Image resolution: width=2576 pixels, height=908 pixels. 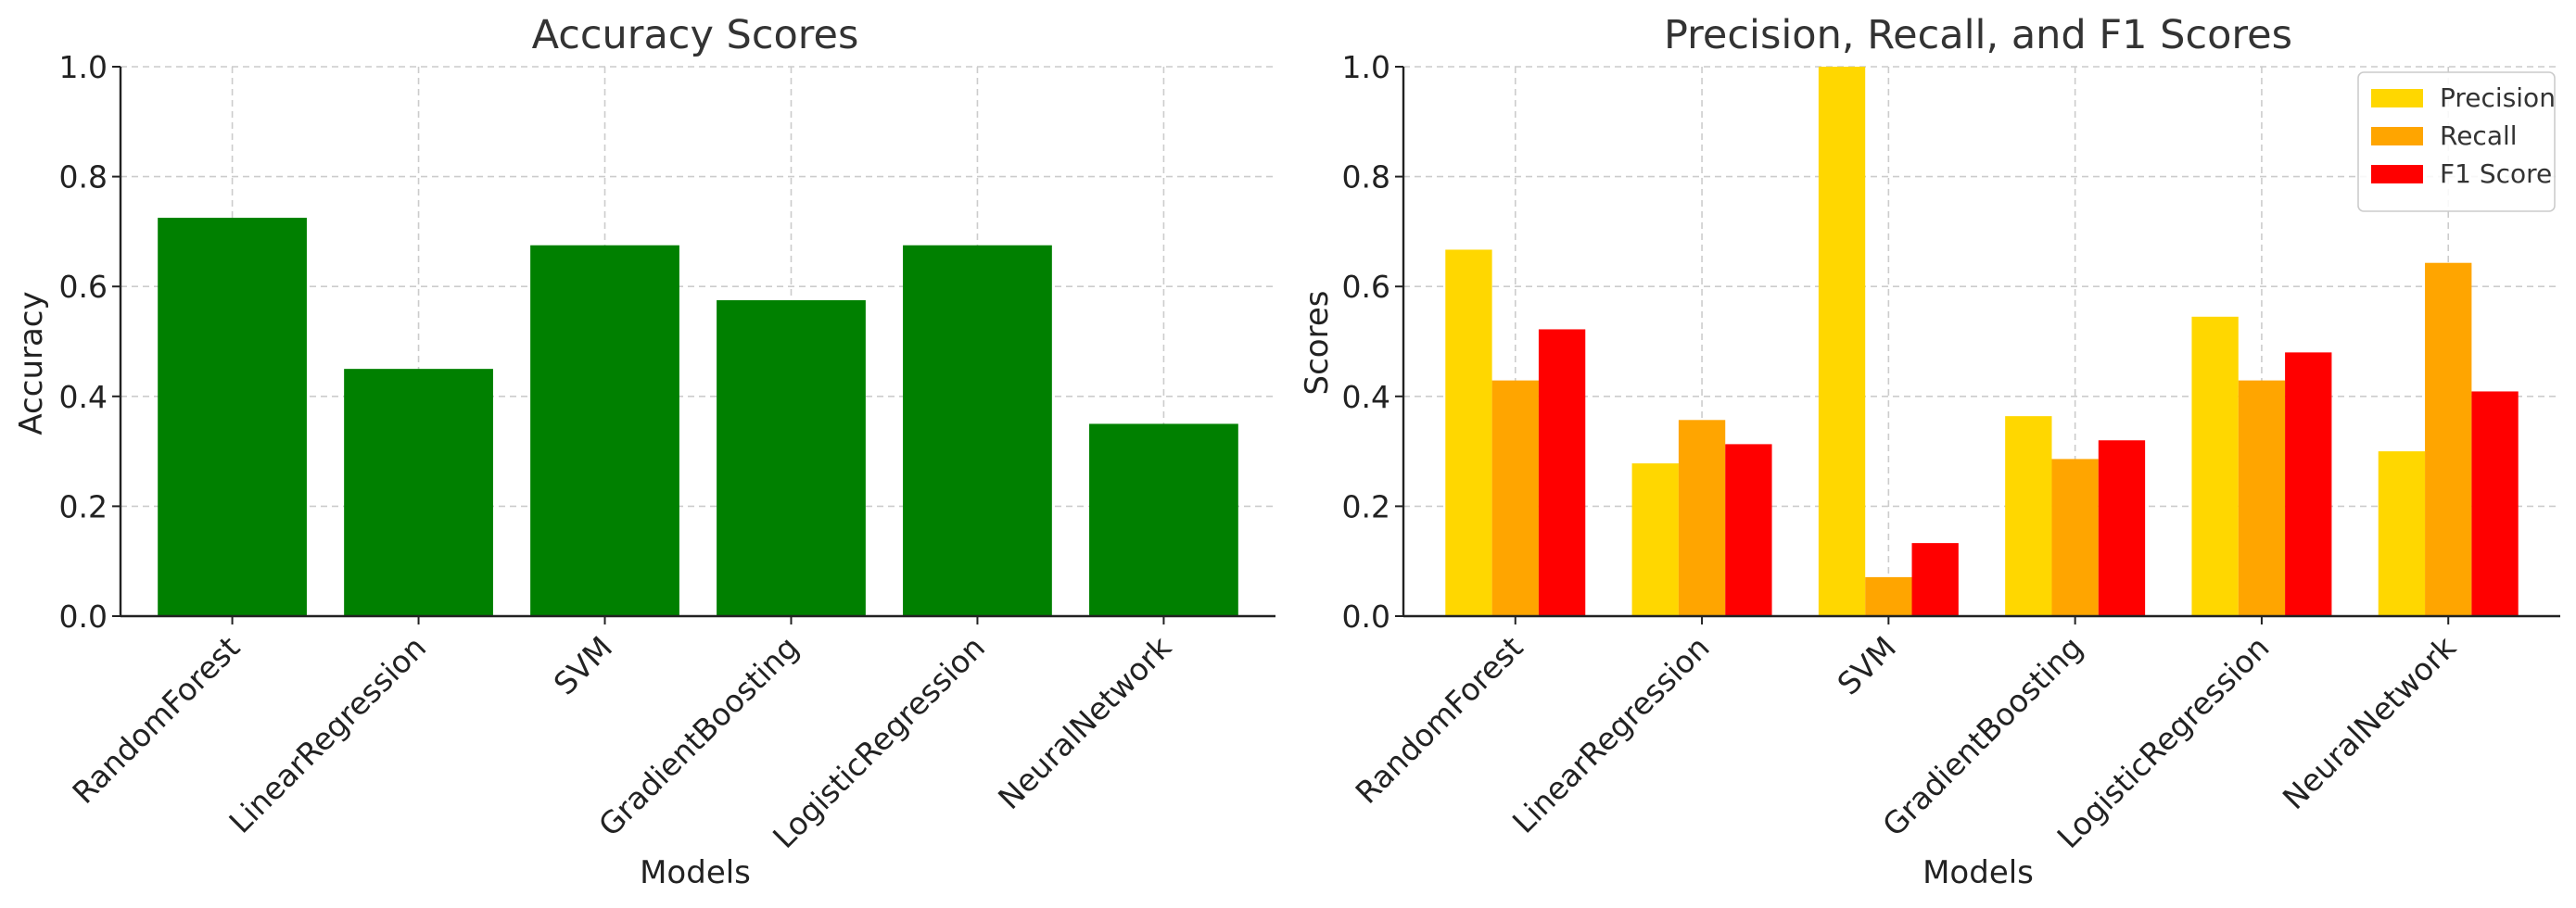 What do you see at coordinates (695, 872) in the screenshot?
I see `accuracy-x-axis-label: Models` at bounding box center [695, 872].